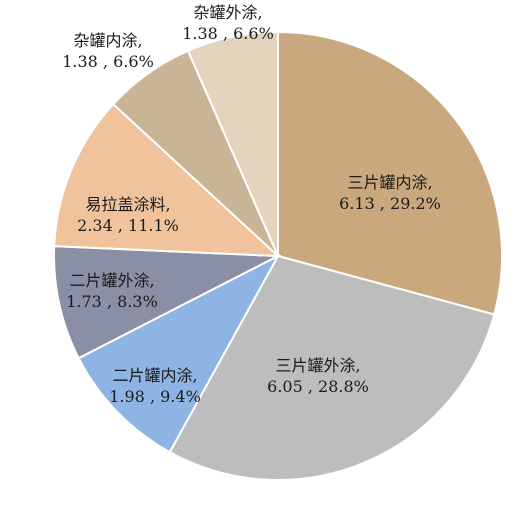  Describe the element at coordinates (155, 386) in the screenshot. I see `slice-label-3: 二片罐内涂, 1.98 , 9.4%` at that location.